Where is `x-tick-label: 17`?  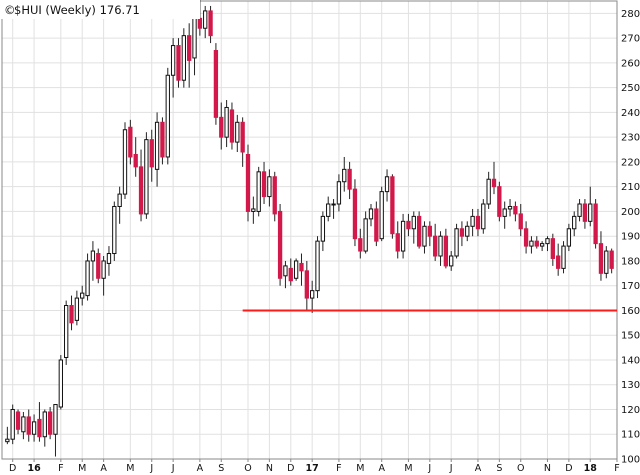
x-tick-label: 17 is located at coordinates (312, 468).